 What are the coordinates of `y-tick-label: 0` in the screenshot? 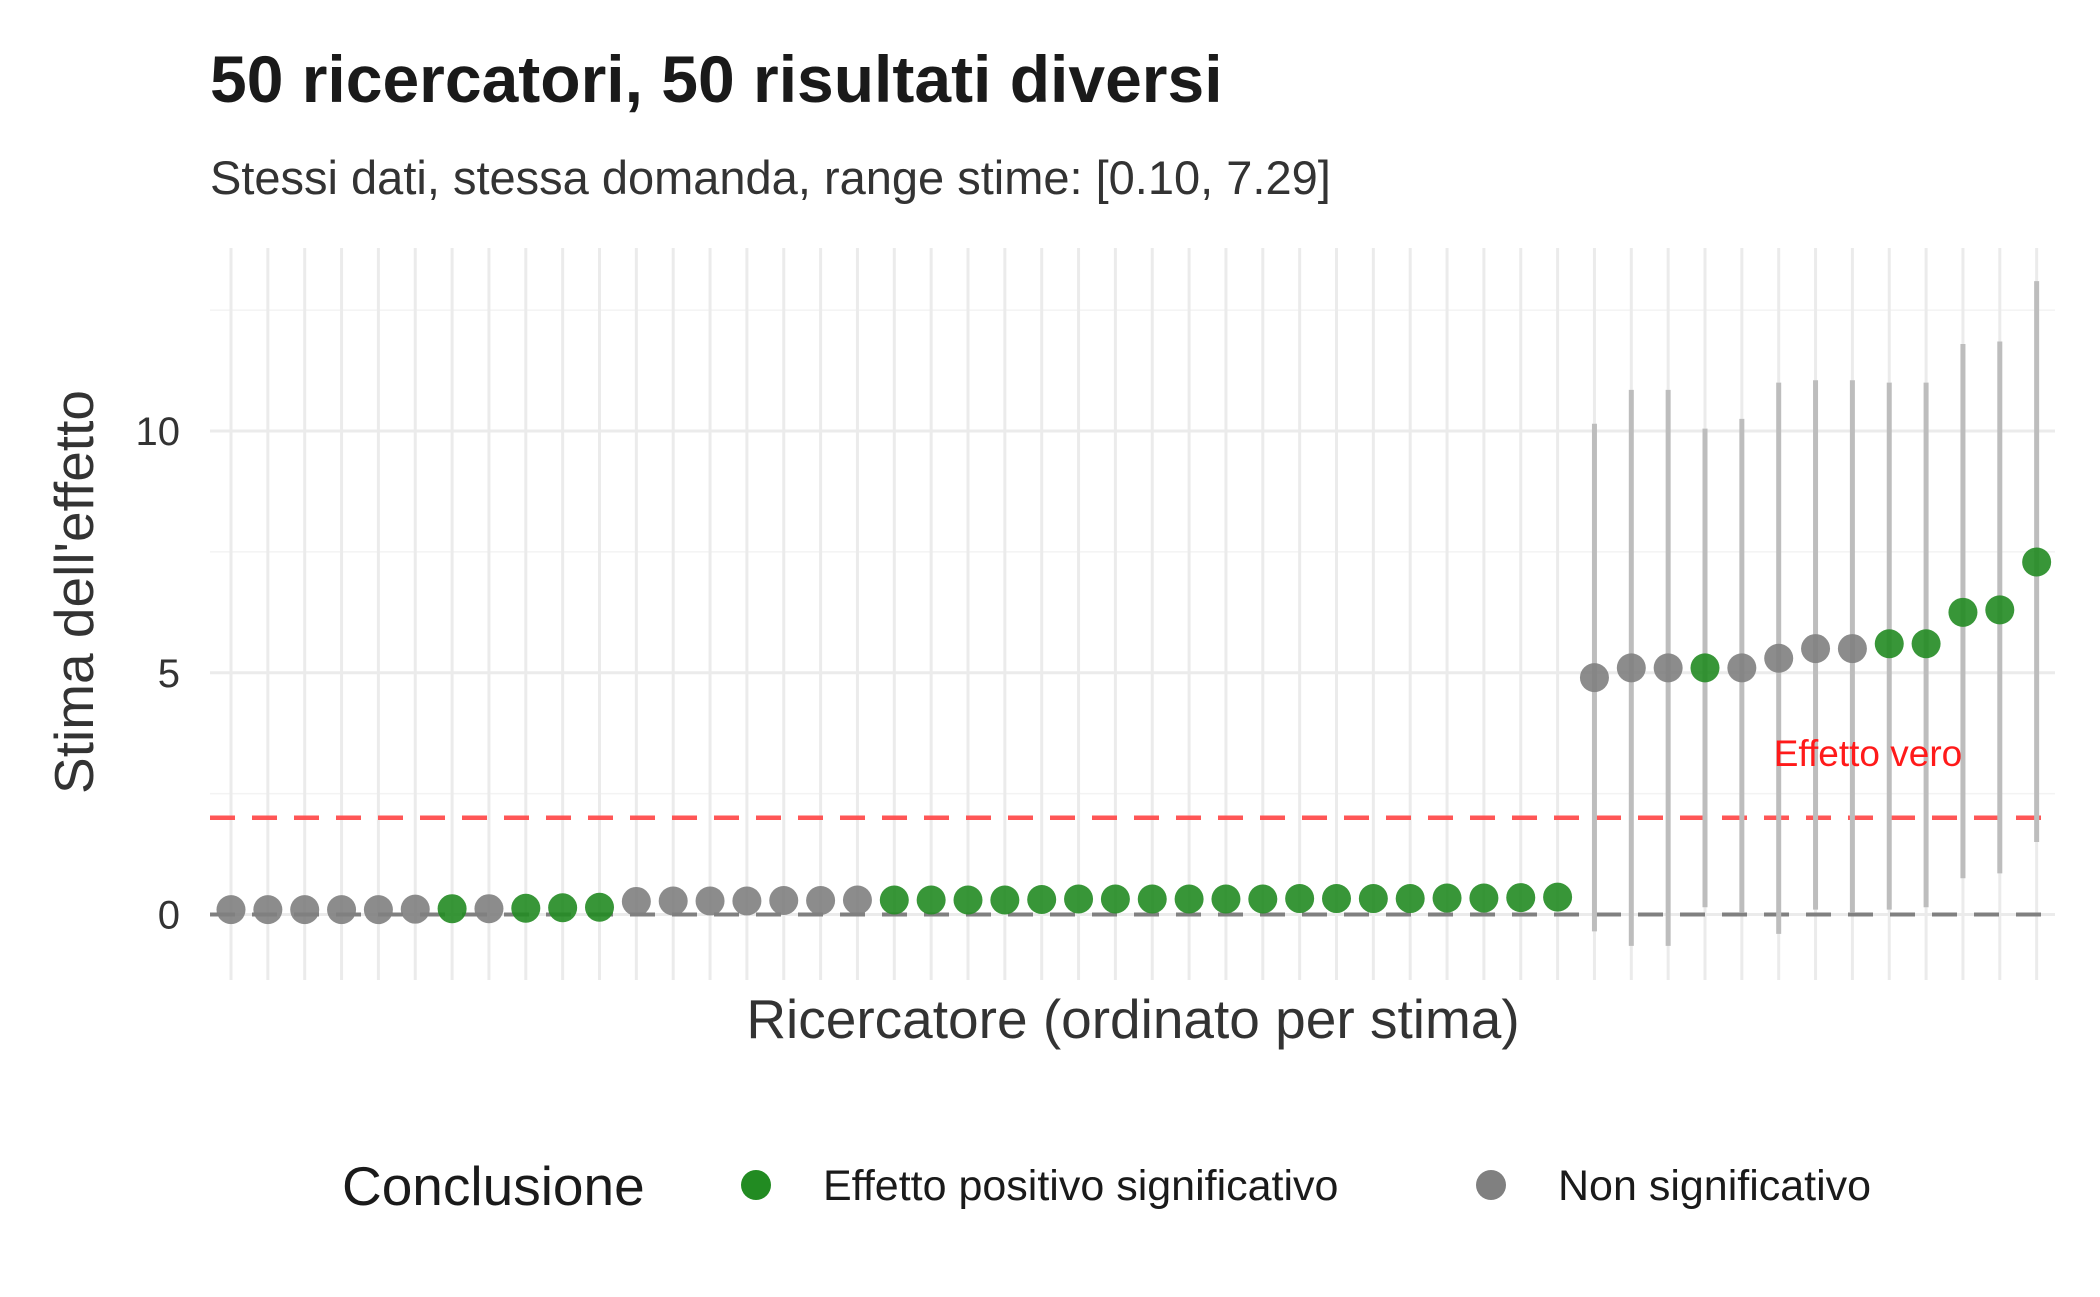 It's located at (169, 916).